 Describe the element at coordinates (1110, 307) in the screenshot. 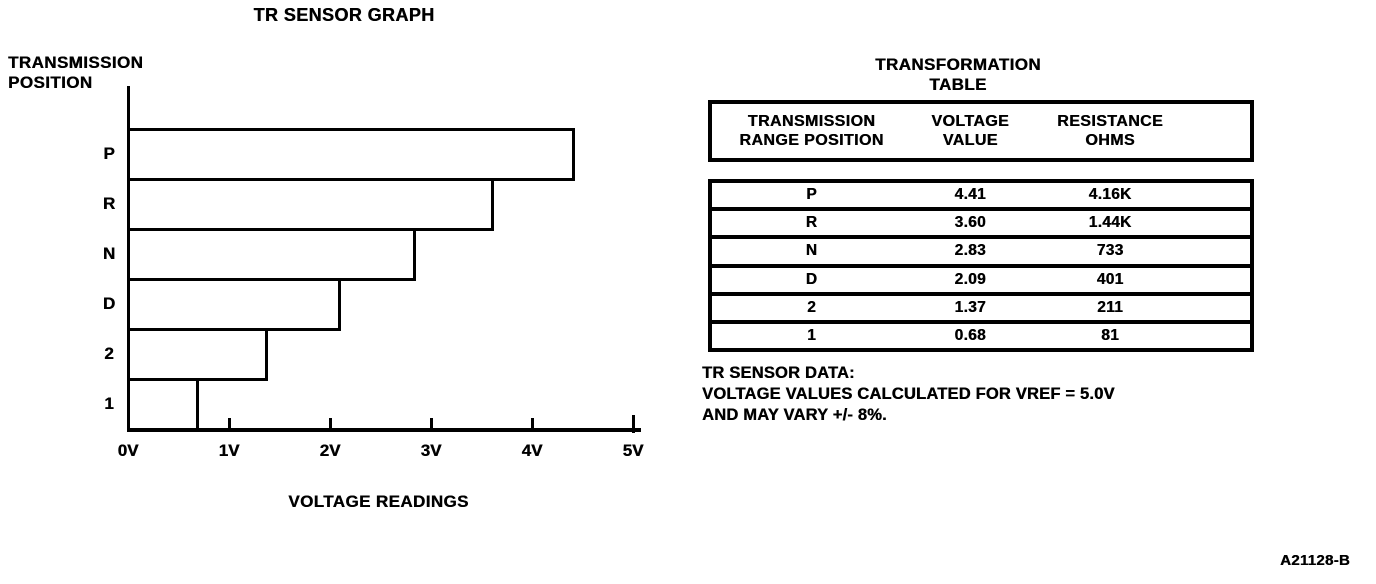

I see `cell-resistance: 211` at that location.